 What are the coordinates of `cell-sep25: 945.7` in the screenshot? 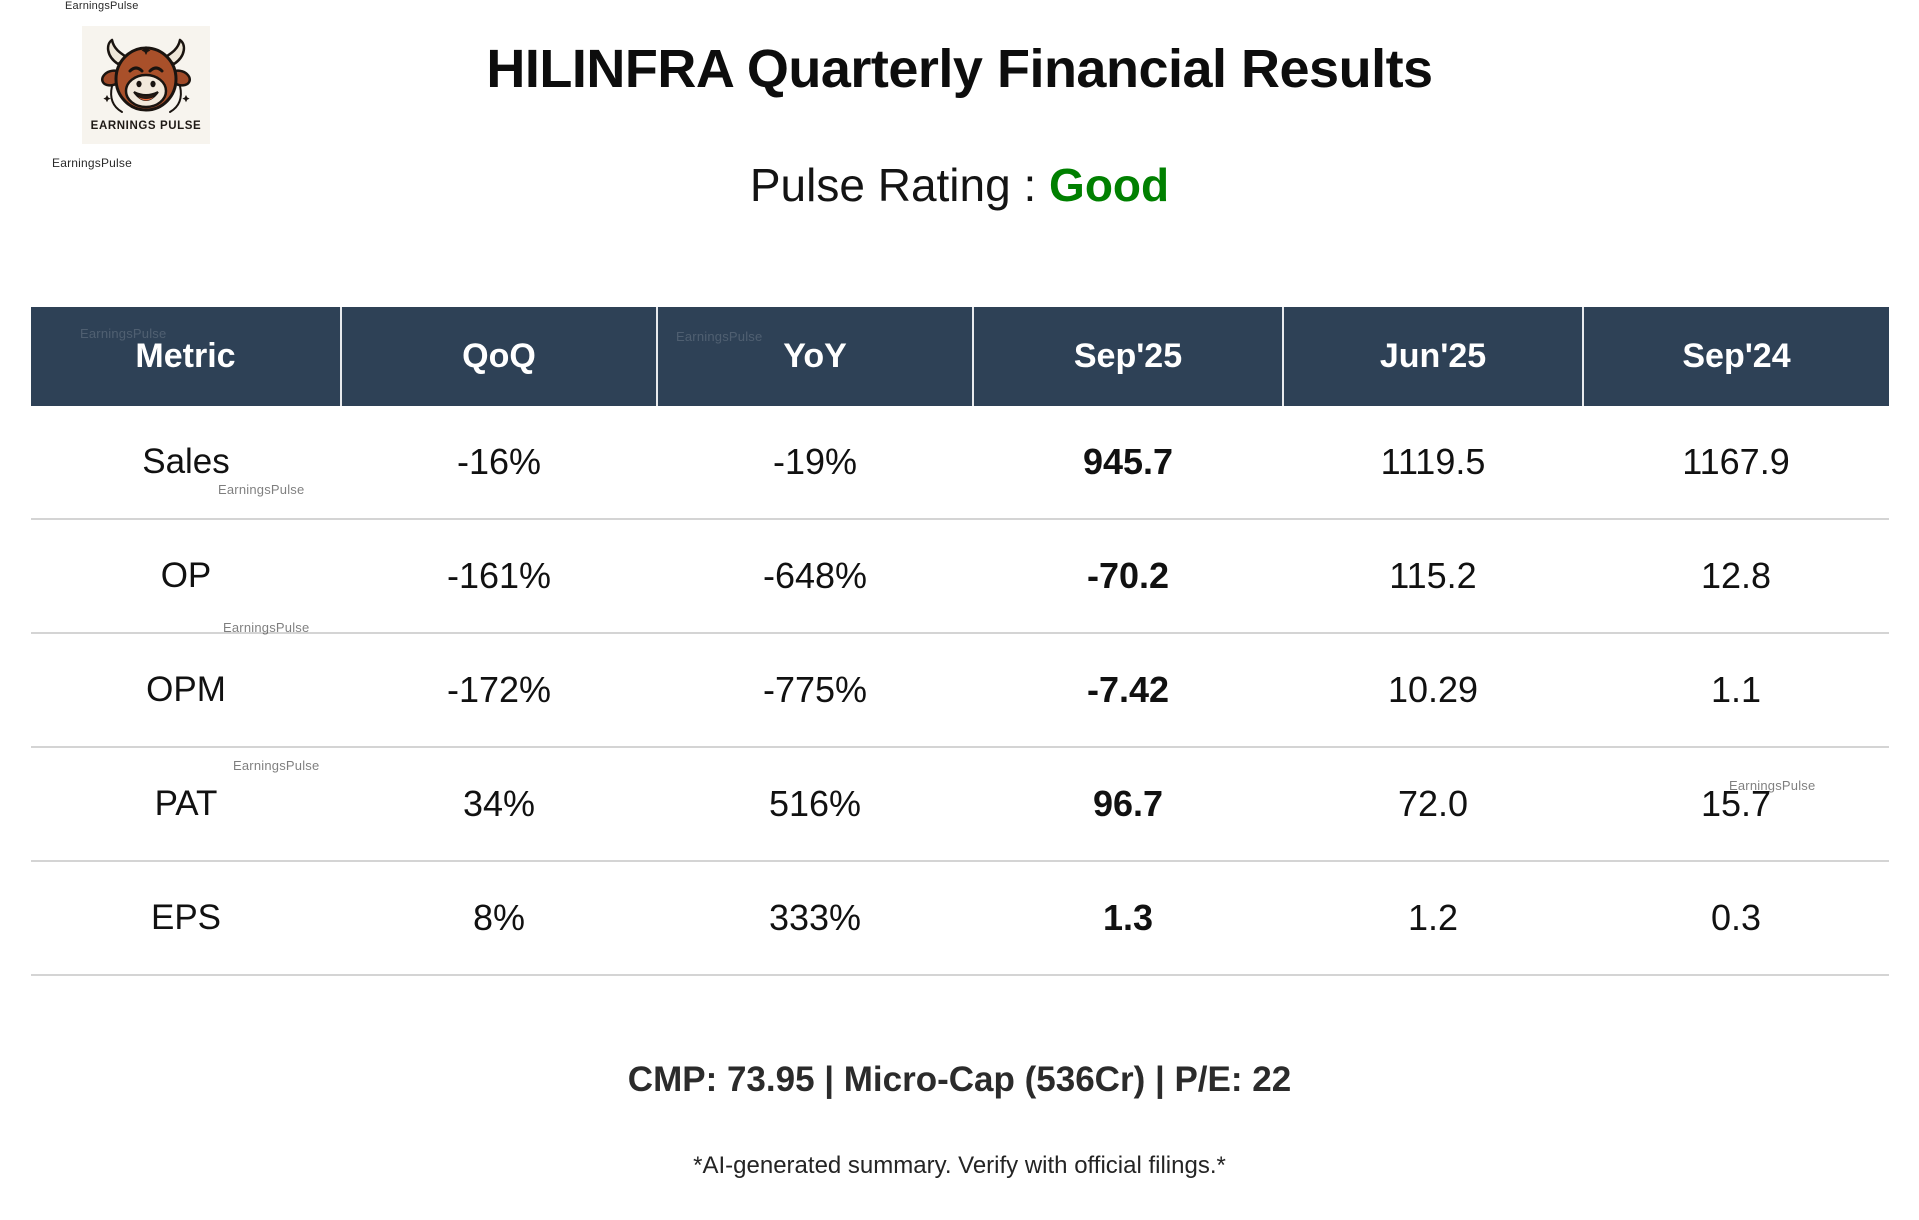 It's located at (1128, 463).